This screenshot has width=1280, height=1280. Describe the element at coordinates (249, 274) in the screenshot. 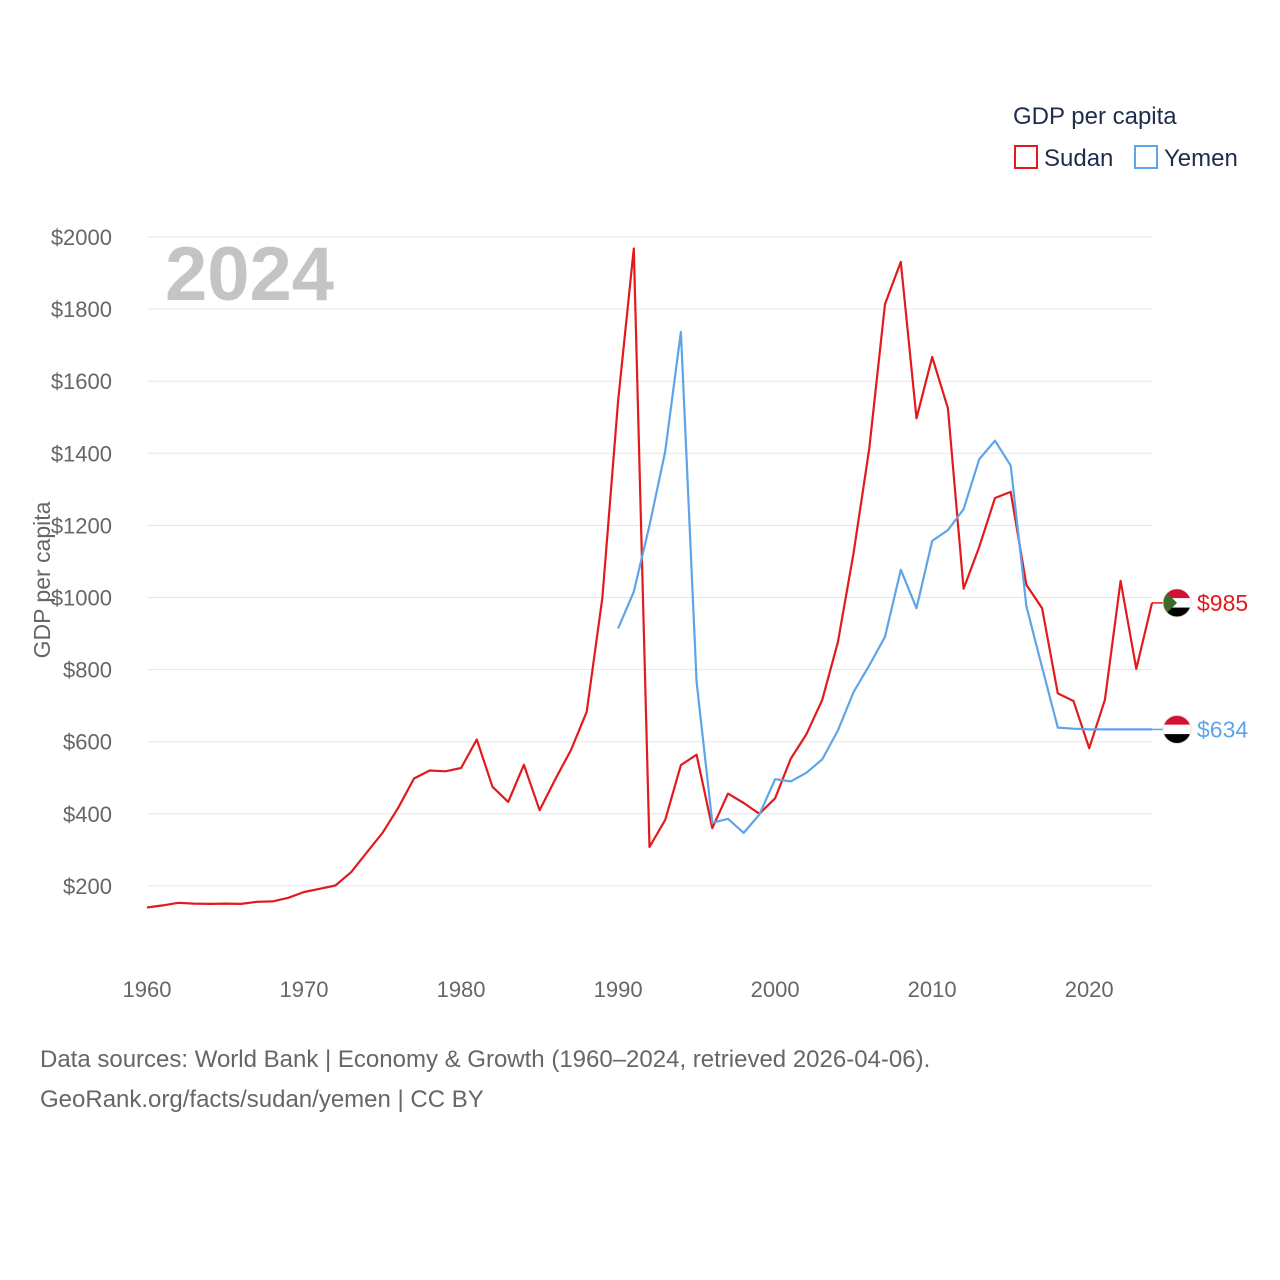

I see `year-watermark: 2024` at that location.